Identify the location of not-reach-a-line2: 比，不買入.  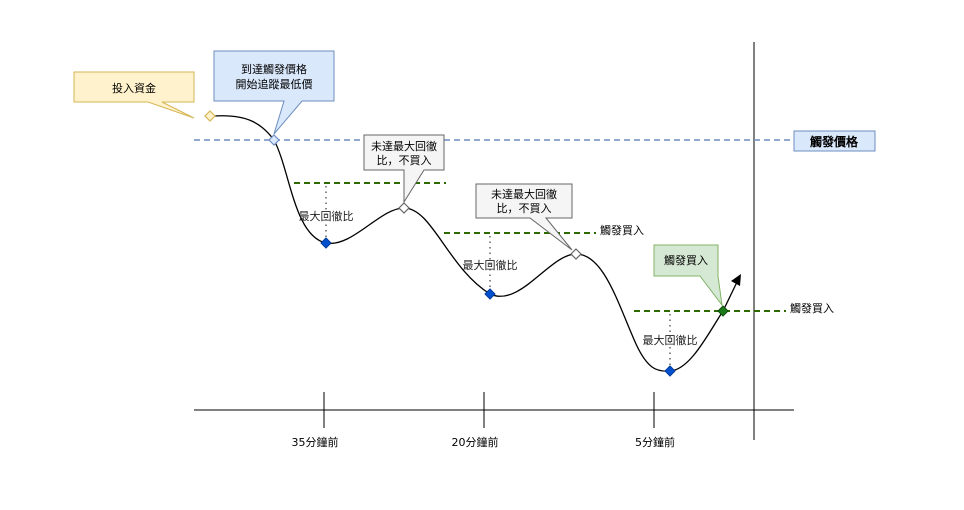
(404, 160).